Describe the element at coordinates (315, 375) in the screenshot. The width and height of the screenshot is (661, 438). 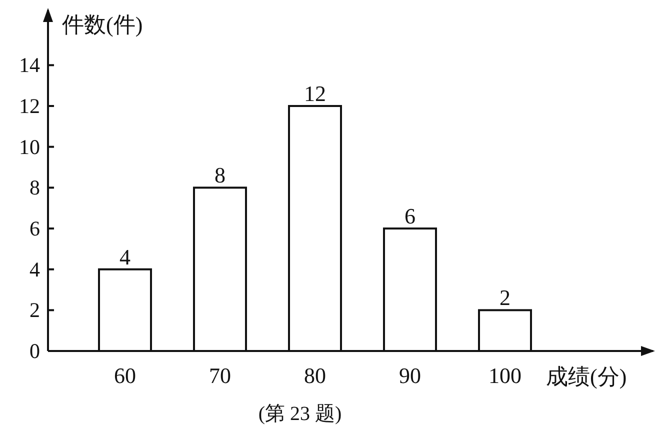
I see `x-tick-label: 80` at that location.